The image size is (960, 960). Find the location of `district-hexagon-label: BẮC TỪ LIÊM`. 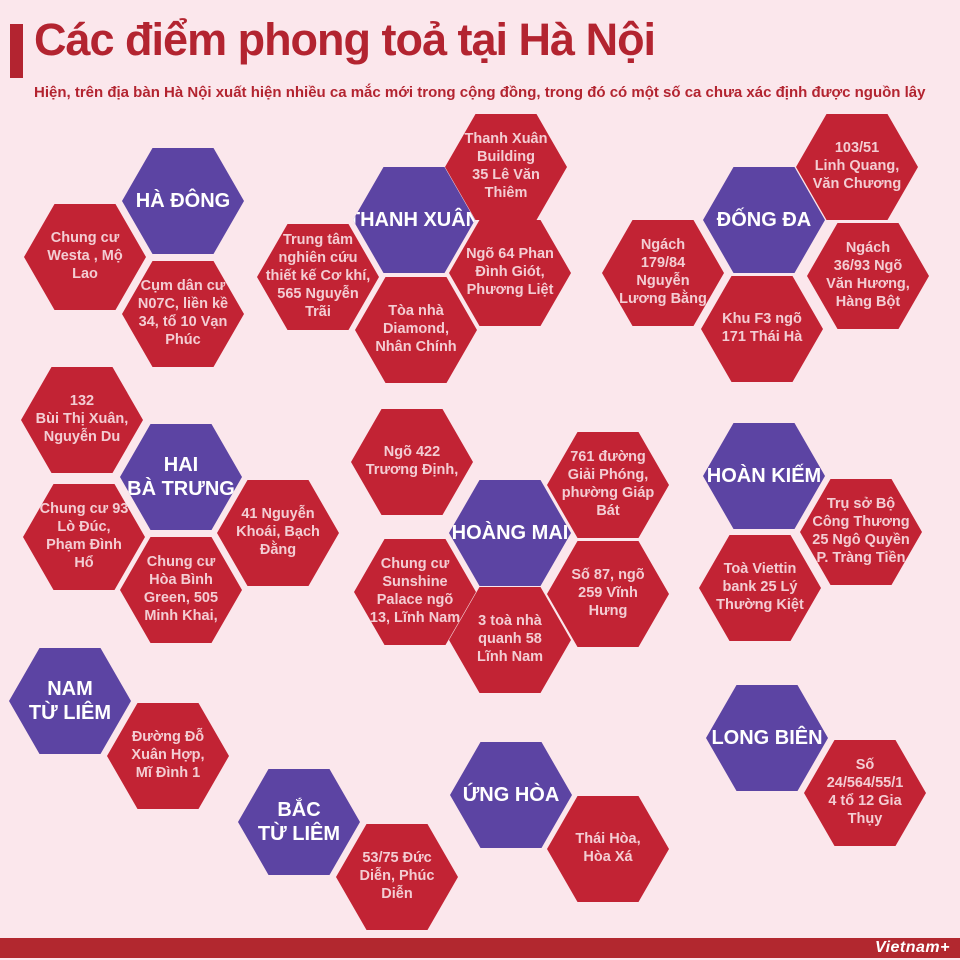

district-hexagon-label: BẮC TỪ LIÊM is located at coordinates (299, 821).